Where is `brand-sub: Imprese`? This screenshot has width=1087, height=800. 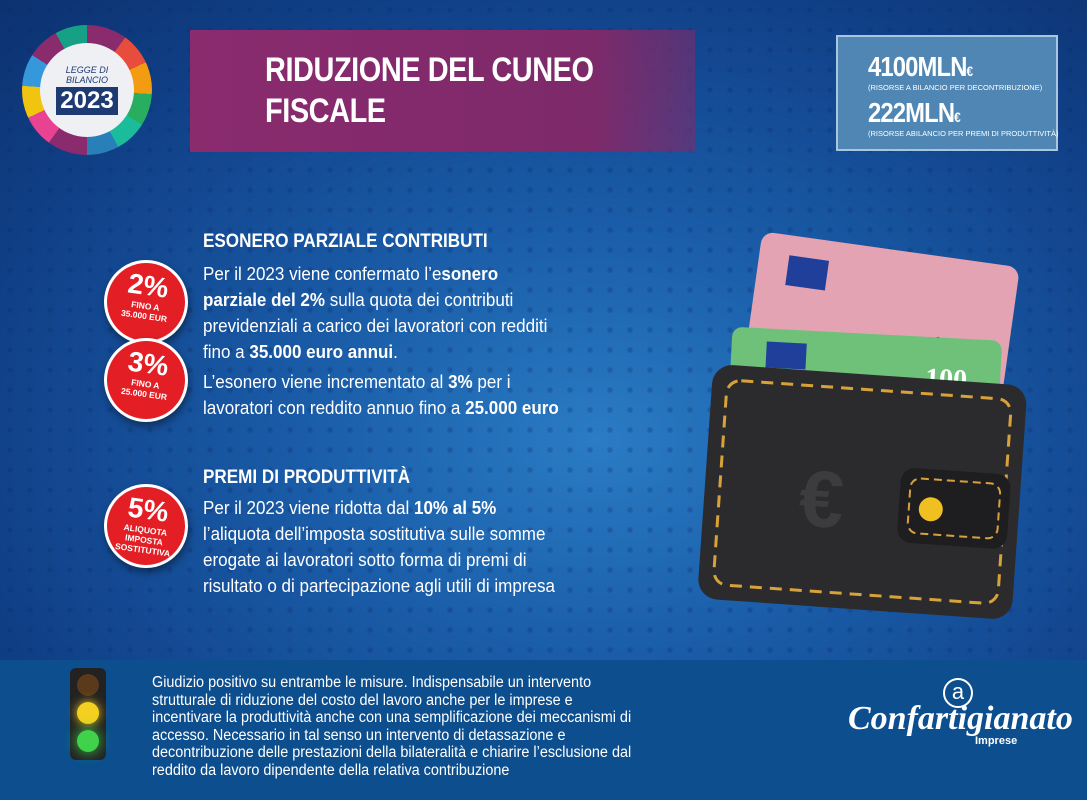 brand-sub: Imprese is located at coordinates (996, 741).